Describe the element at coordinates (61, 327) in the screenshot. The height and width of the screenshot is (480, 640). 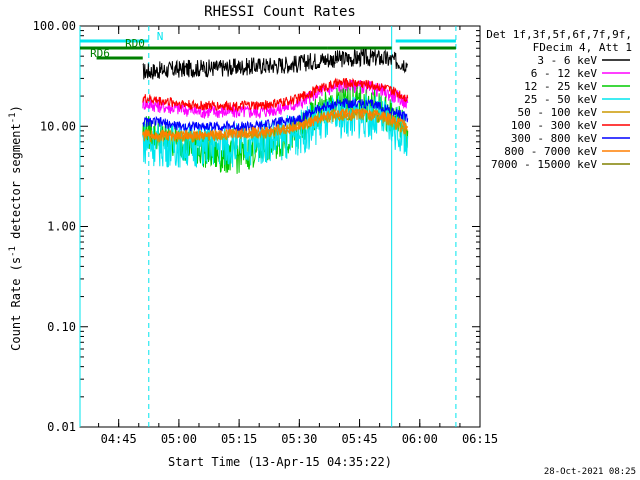
I see `y-tick-label: 0.10` at that location.